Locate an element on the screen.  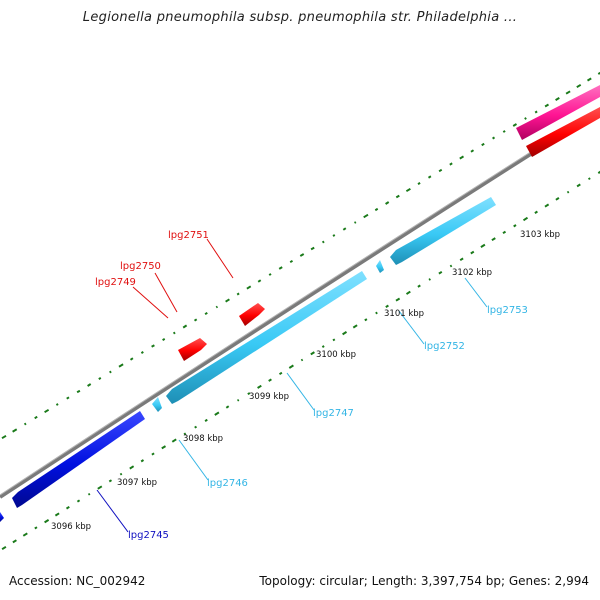
gene-label-lpg2746: lpg2746 is located at coordinates (227, 483).